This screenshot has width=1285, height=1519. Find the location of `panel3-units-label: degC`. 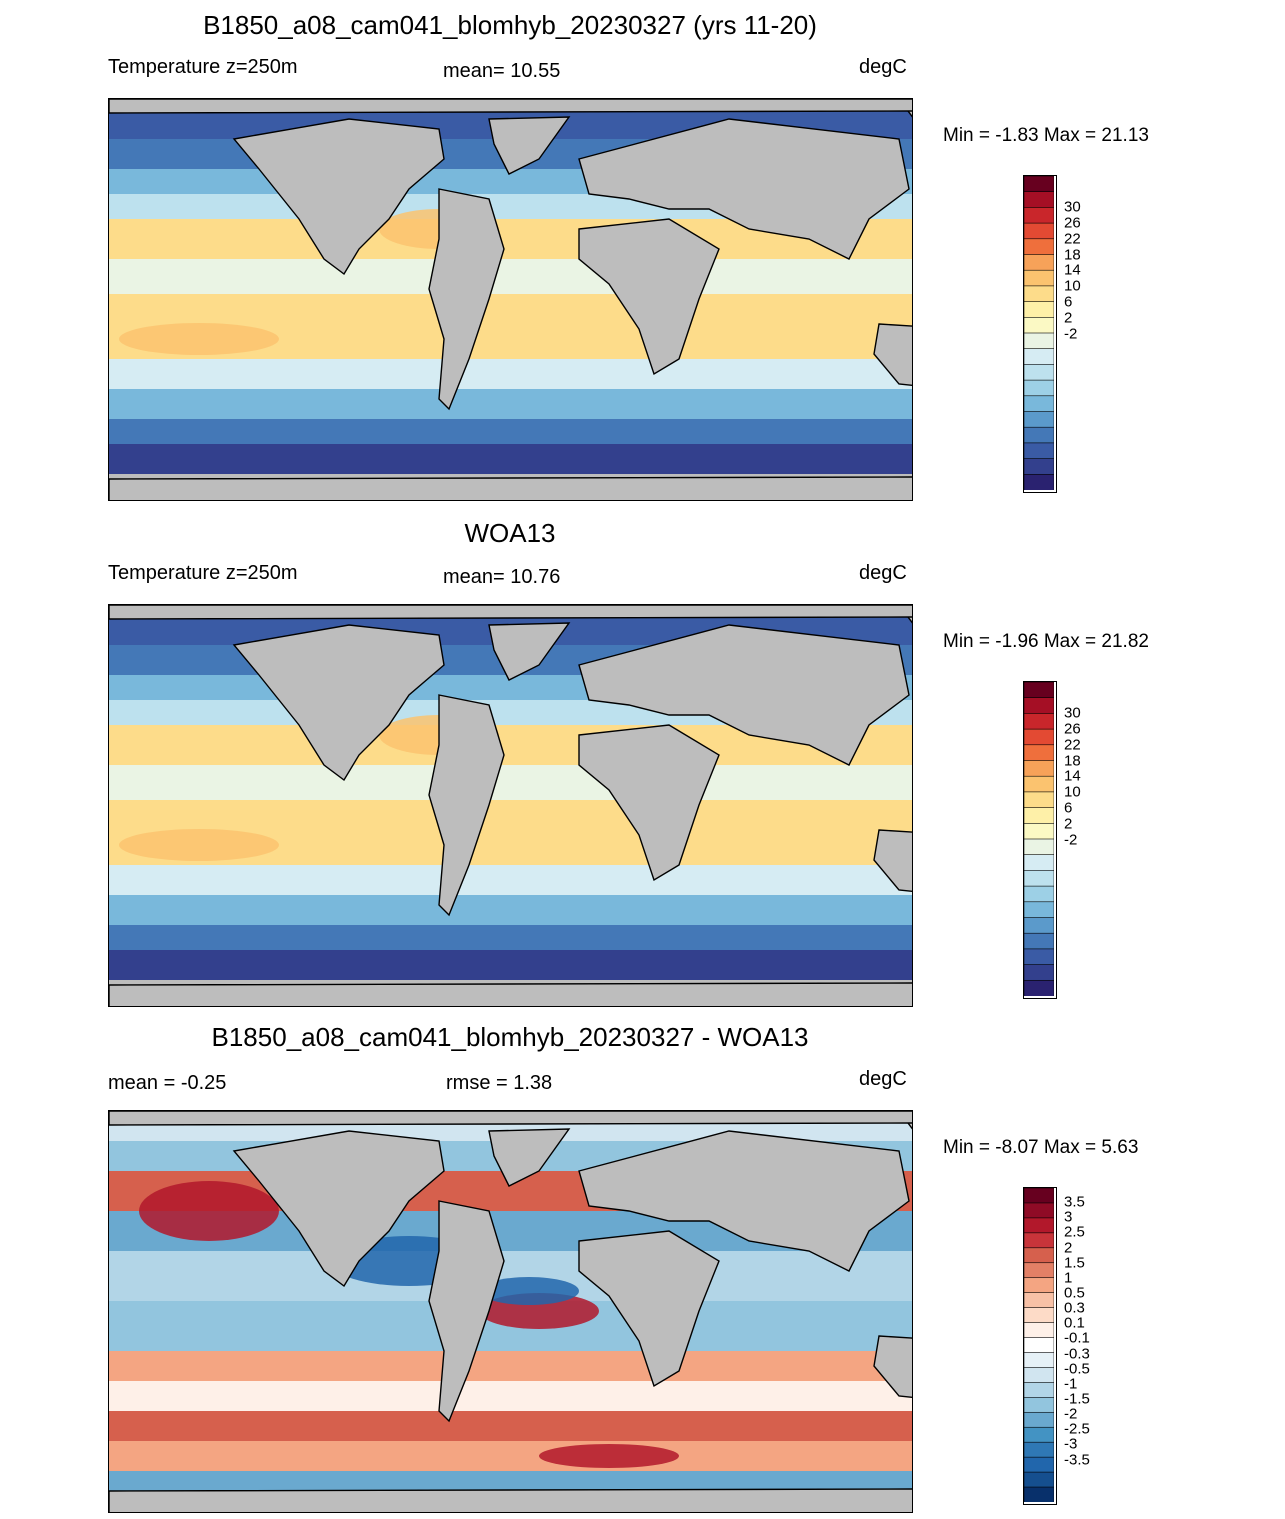

panel3-units-label: degC is located at coordinates (883, 1079).